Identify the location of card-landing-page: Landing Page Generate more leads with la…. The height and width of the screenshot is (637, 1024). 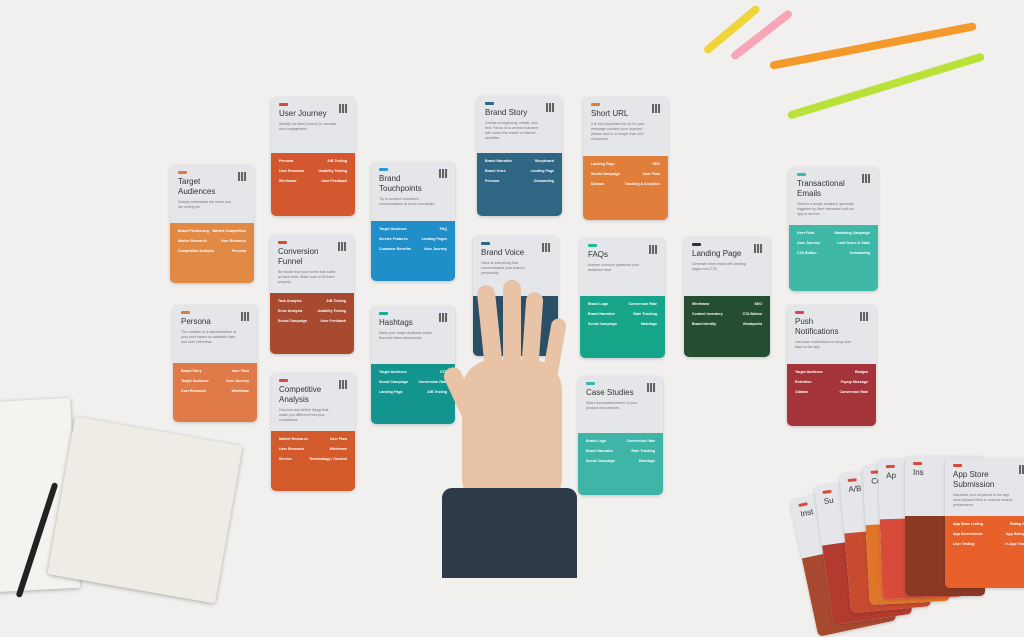
(727, 297).